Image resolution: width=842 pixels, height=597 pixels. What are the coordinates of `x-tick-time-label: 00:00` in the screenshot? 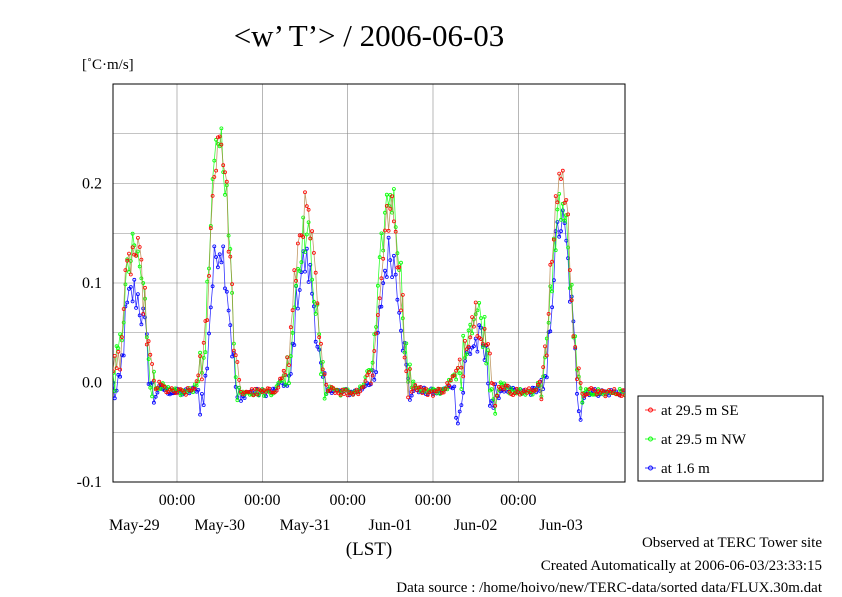 It's located at (347, 500).